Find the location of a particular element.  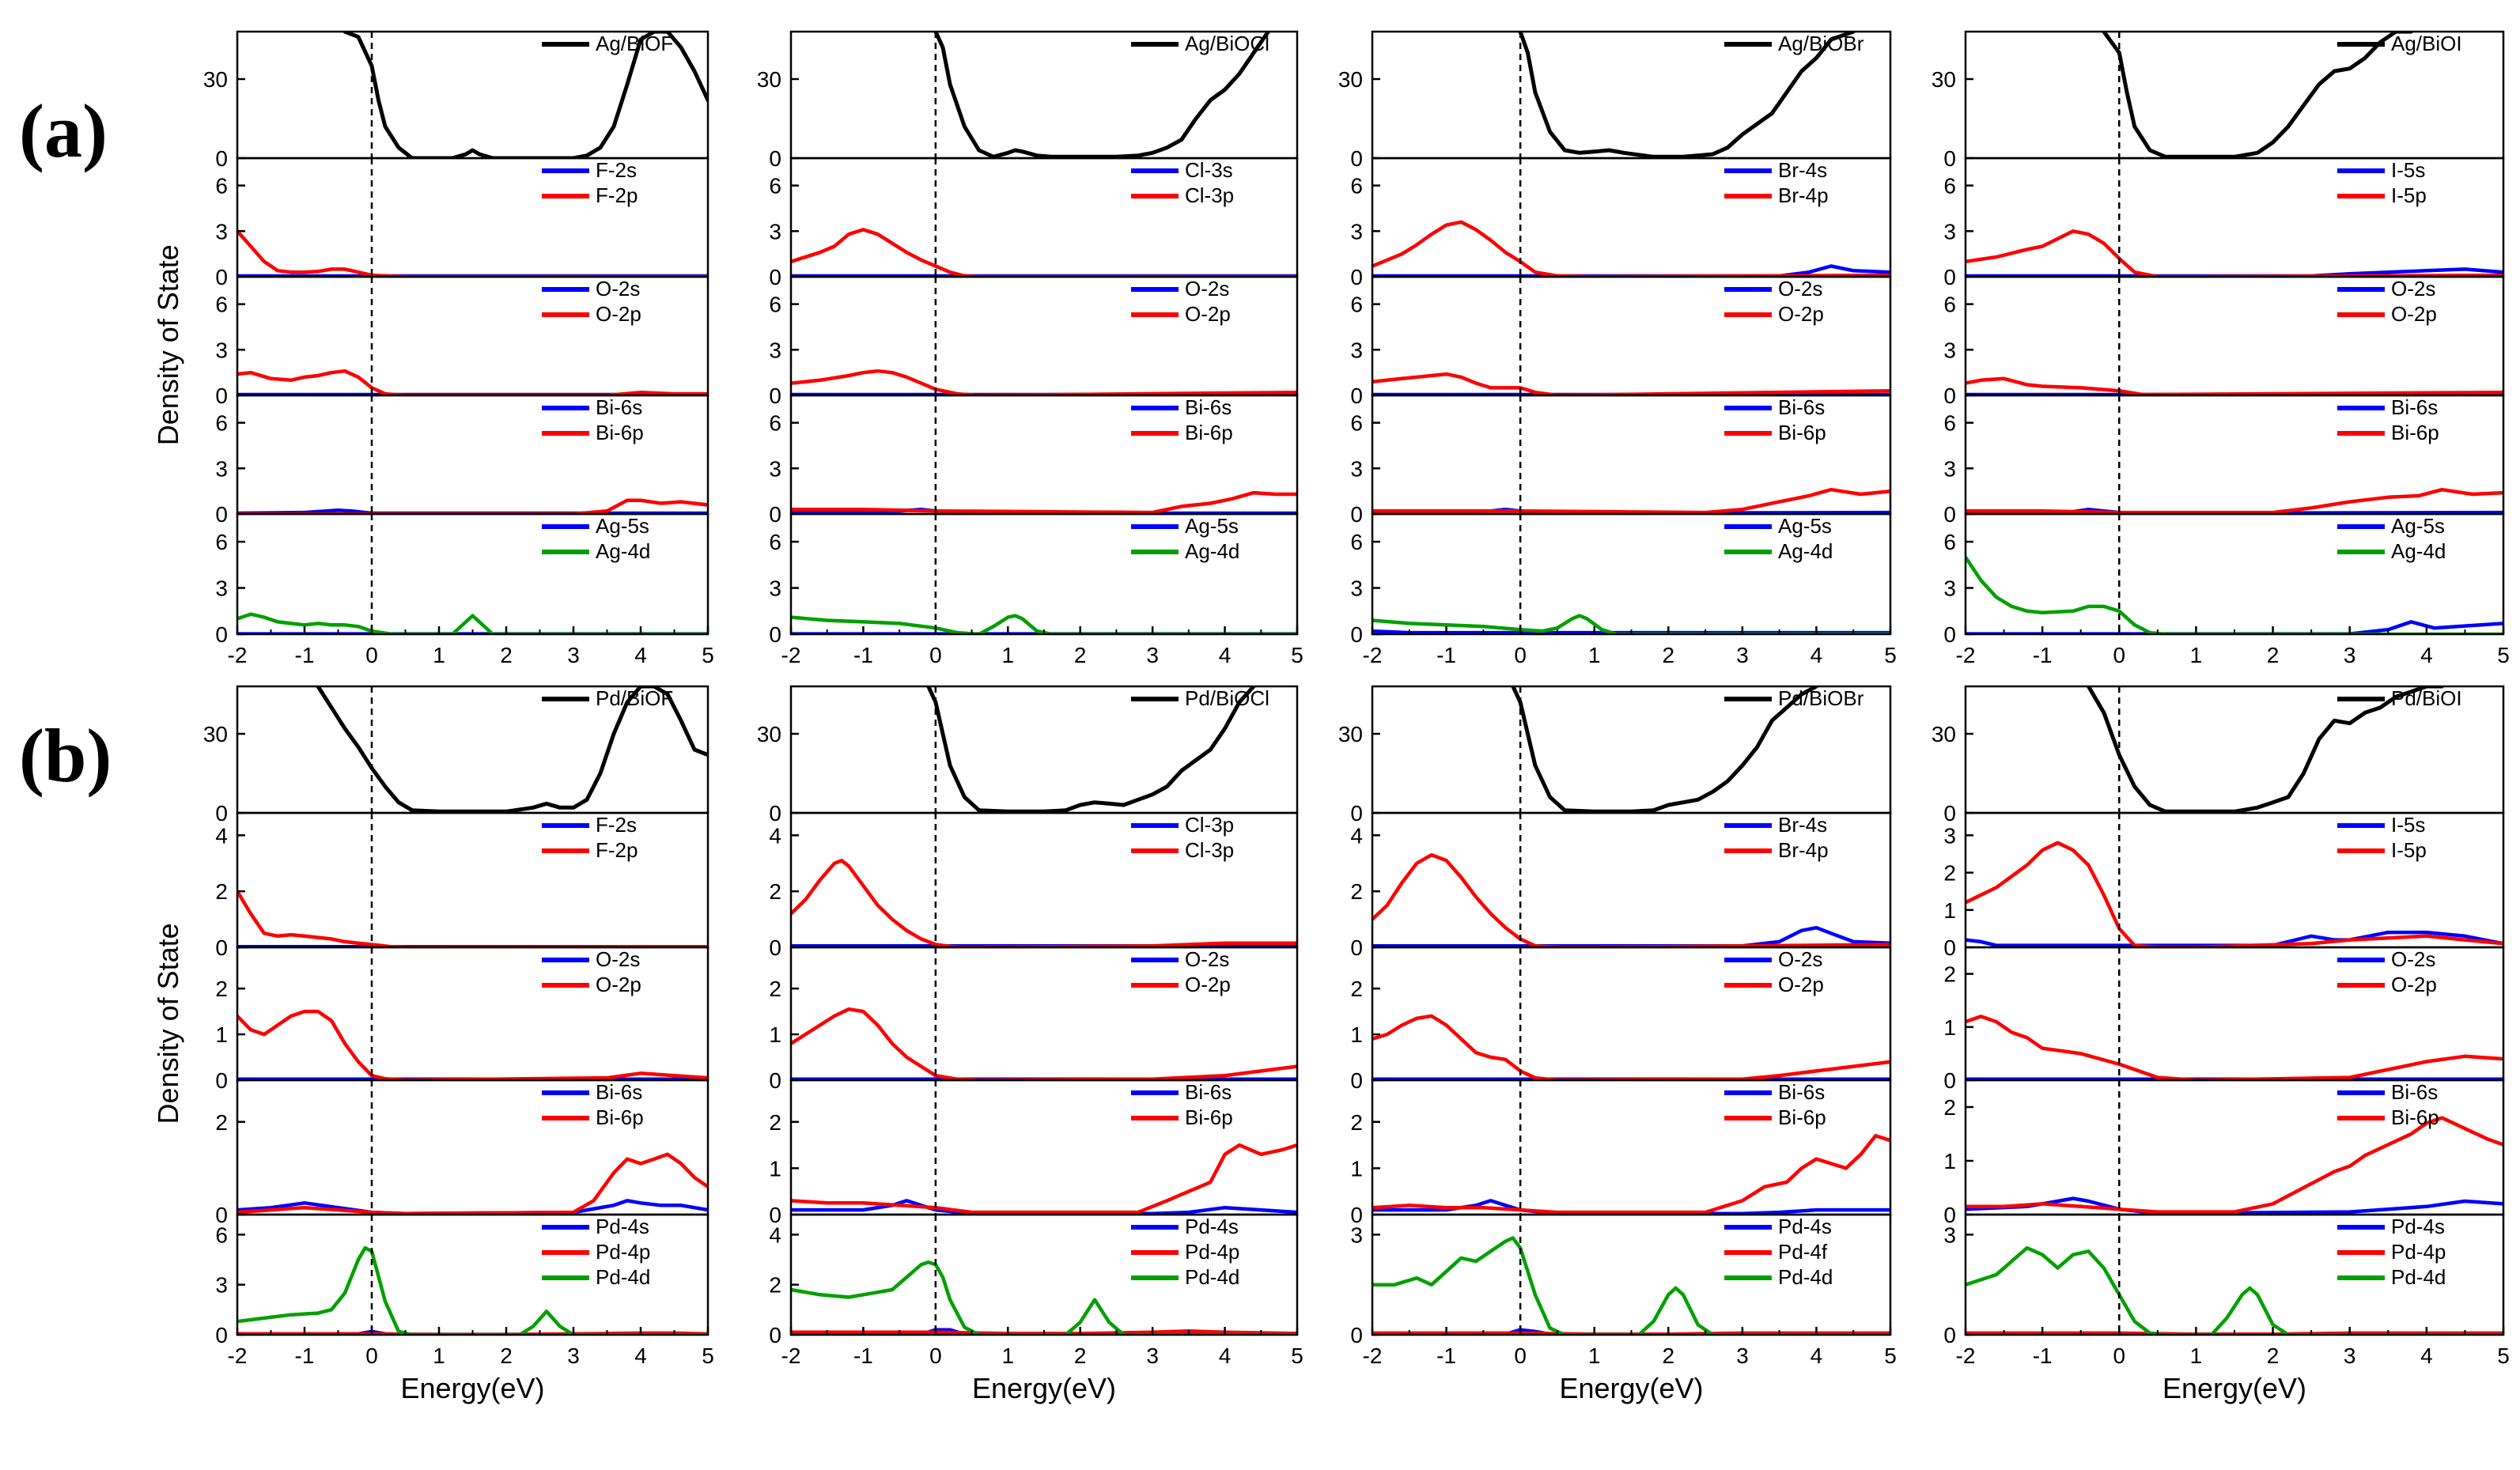

series-line-ag-biobr is located at coordinates (1687, 95).